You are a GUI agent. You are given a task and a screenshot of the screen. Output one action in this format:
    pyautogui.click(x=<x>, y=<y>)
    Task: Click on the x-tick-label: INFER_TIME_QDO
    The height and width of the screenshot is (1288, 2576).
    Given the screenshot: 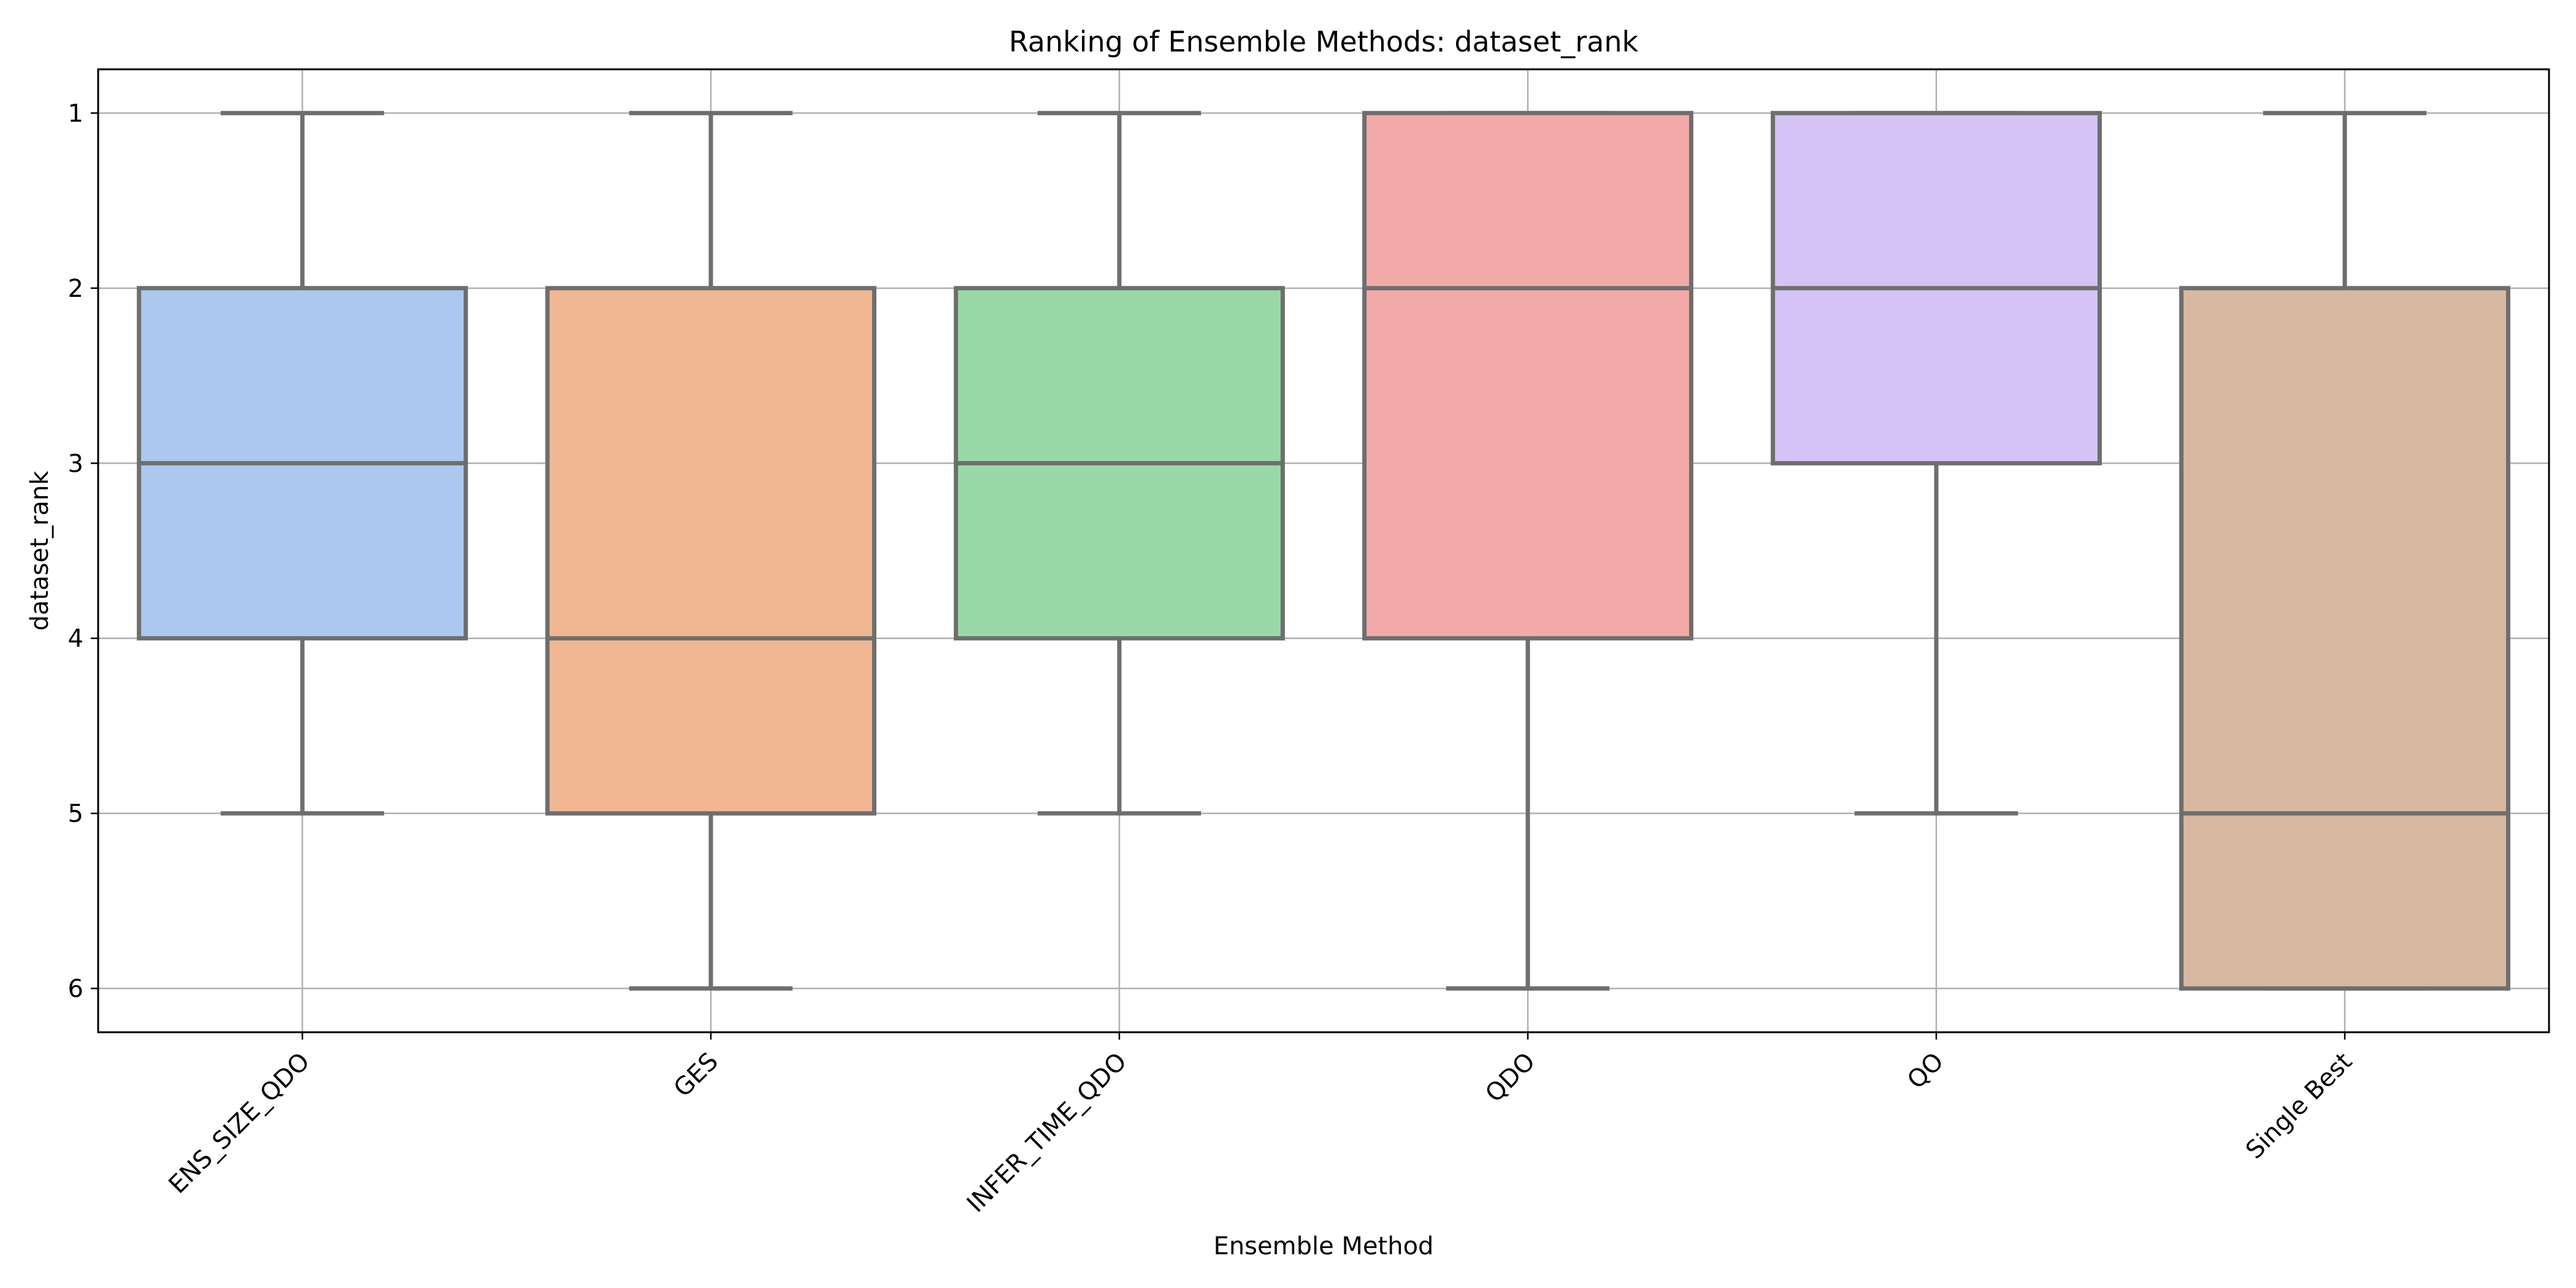 What is the action you would take?
    pyautogui.click(x=1047, y=1133)
    